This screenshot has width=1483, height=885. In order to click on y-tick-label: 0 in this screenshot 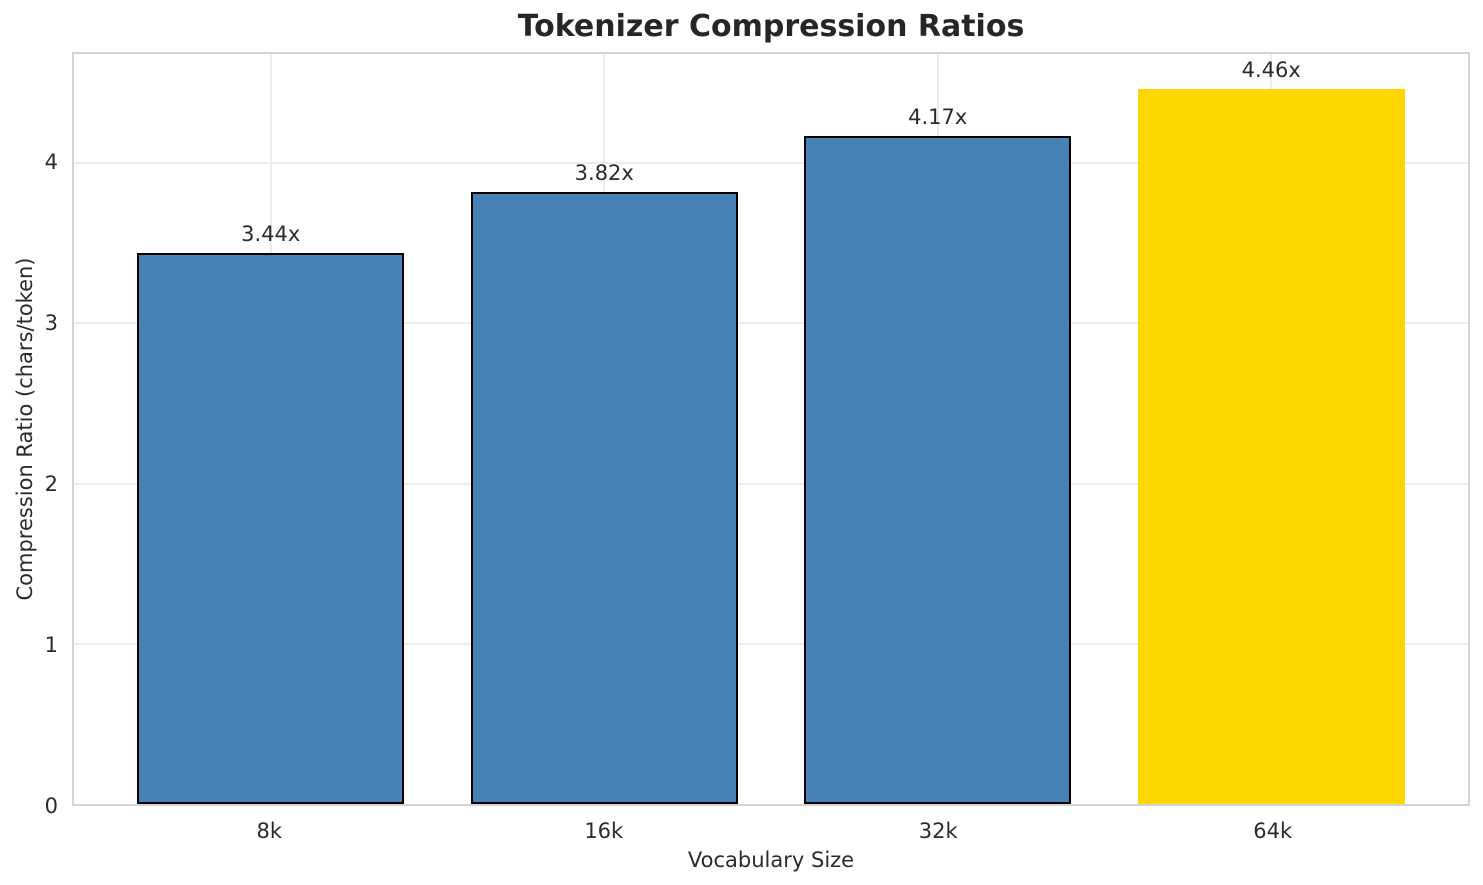, I will do `click(51, 806)`.